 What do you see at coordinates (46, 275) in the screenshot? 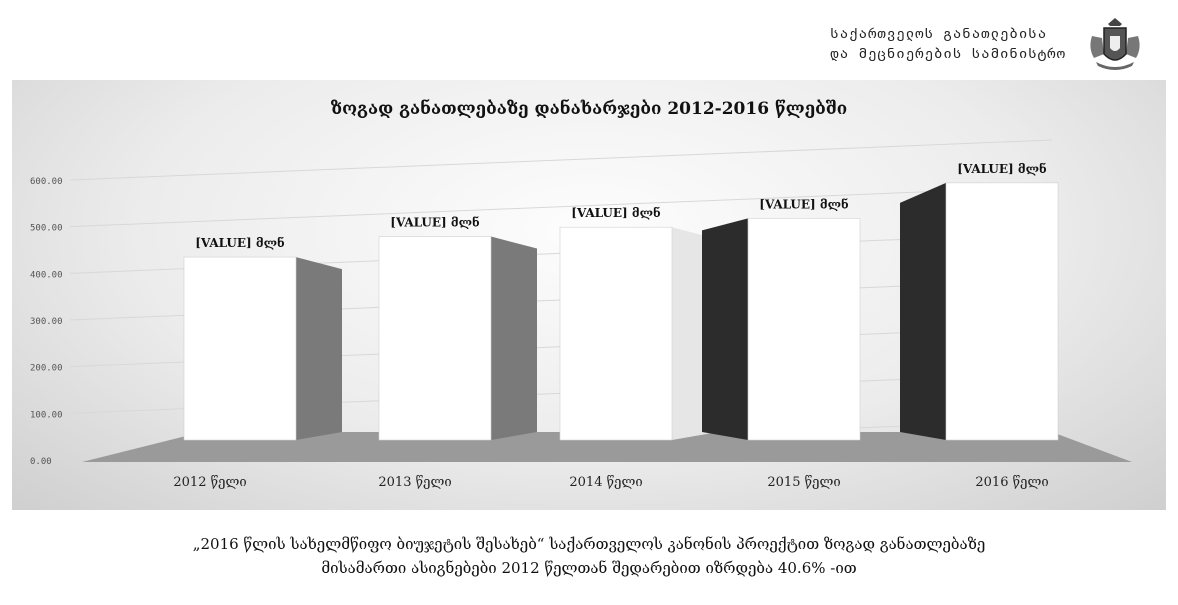
I see `y-tick-label: 400.00` at bounding box center [46, 275].